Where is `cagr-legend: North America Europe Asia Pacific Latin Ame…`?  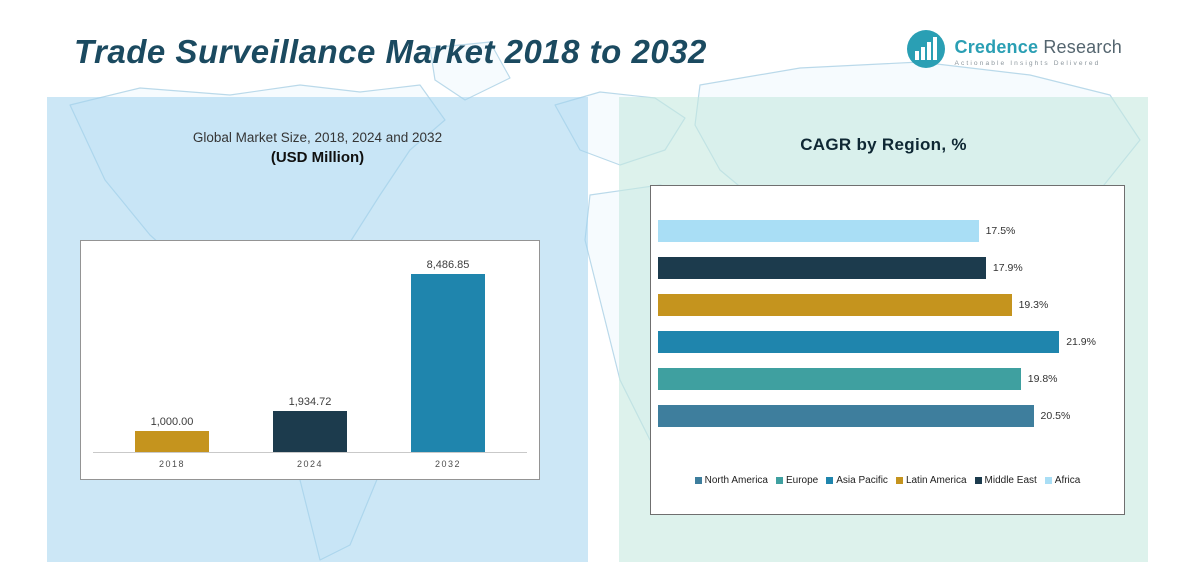 cagr-legend: North America Europe Asia Pacific Latin Ame… is located at coordinates (887, 480).